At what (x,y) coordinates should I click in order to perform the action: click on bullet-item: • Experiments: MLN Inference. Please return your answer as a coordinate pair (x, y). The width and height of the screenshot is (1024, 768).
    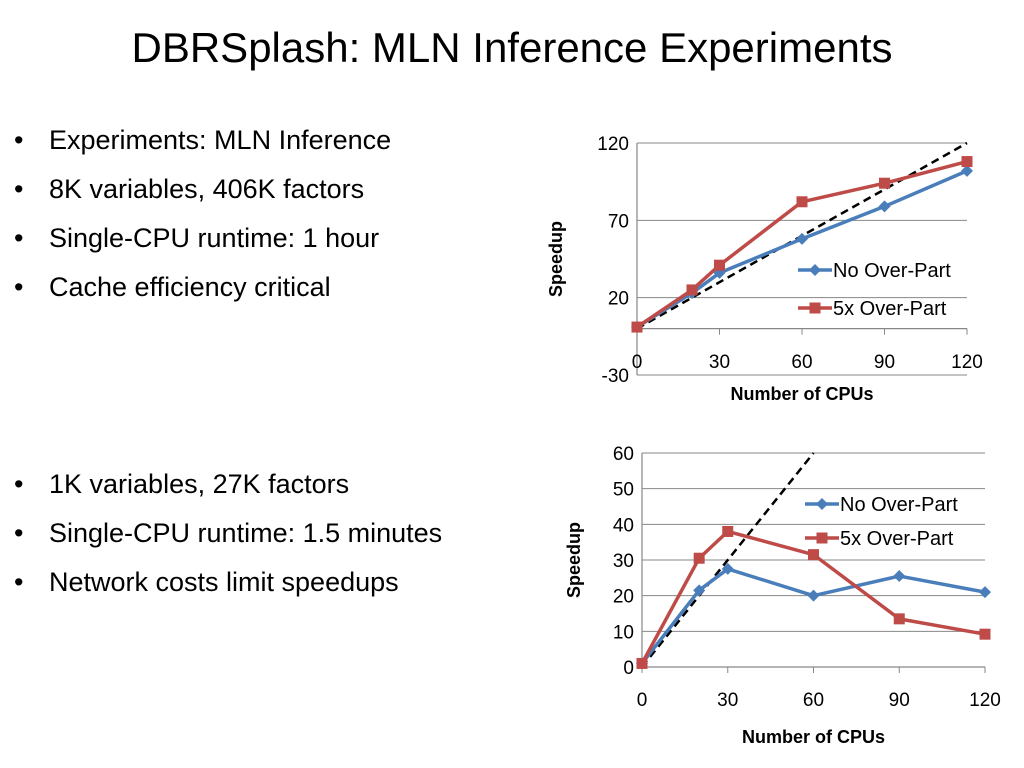
    Looking at the image, I should click on (202, 140).